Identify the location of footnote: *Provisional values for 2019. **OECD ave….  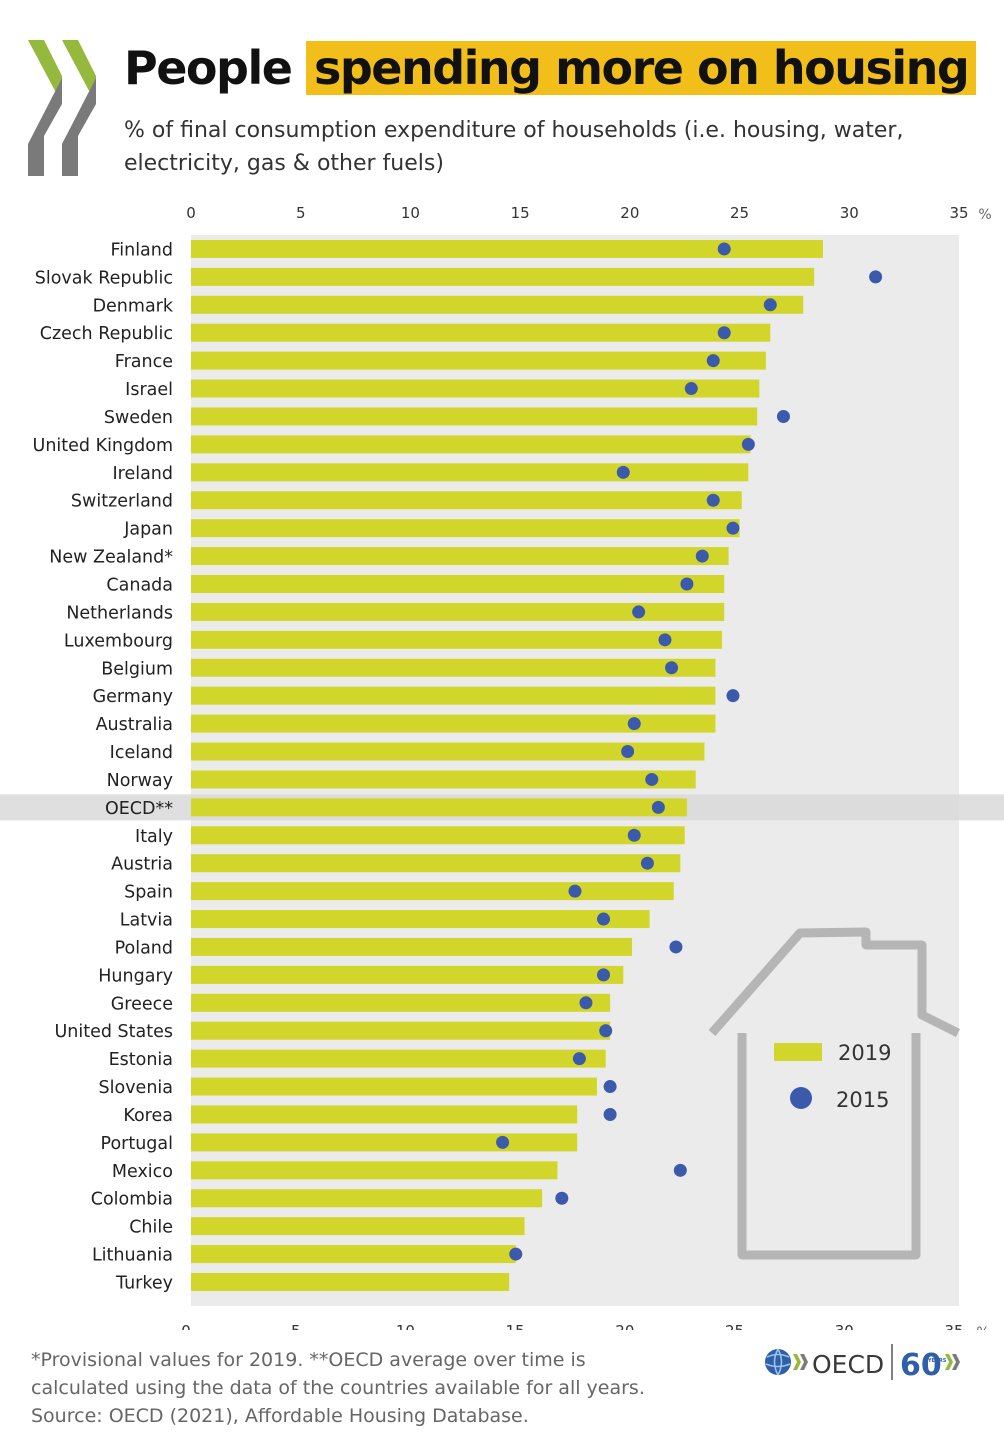
(351, 1388).